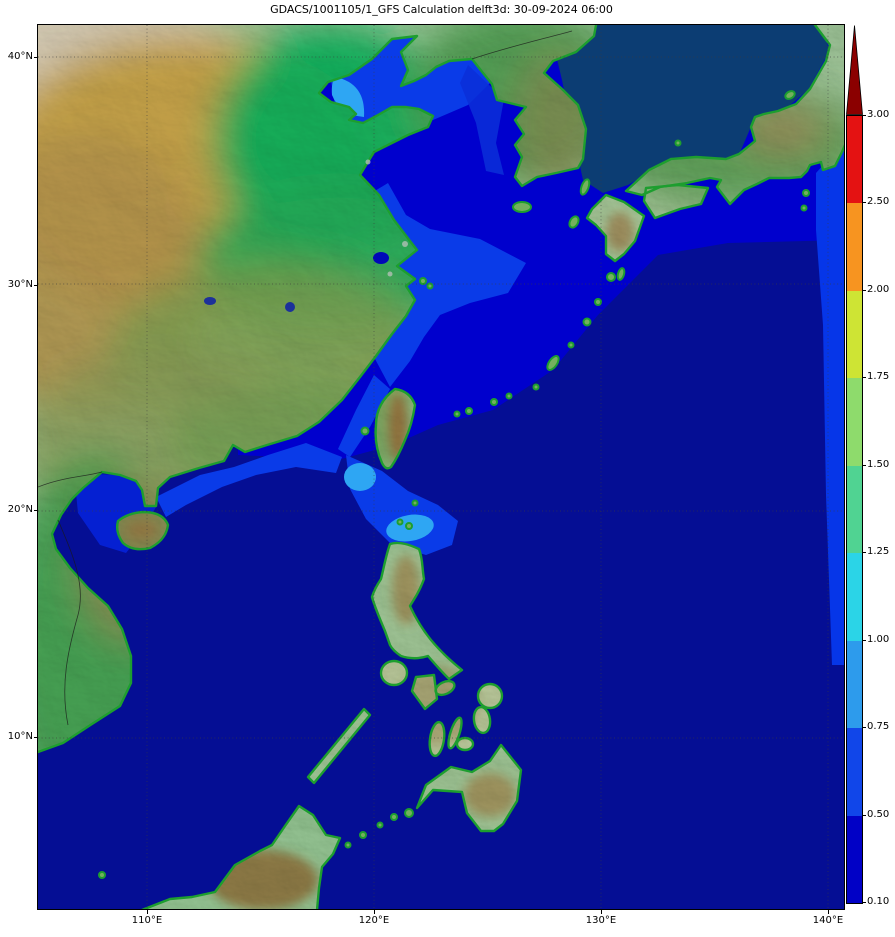 This screenshot has width=895, height=937. What do you see at coordinates (878, 464) in the screenshot?
I see `colorbar-tick-label: 1.50` at bounding box center [878, 464].